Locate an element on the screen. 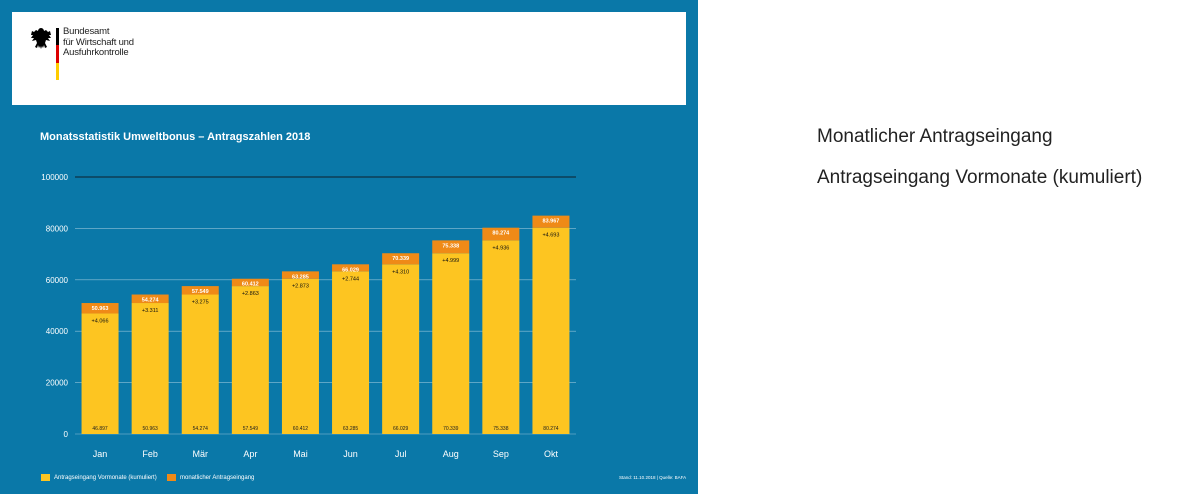 Image resolution: width=1200 pixels, height=494 pixels. bar-value-label: 46.897 is located at coordinates (100, 429).